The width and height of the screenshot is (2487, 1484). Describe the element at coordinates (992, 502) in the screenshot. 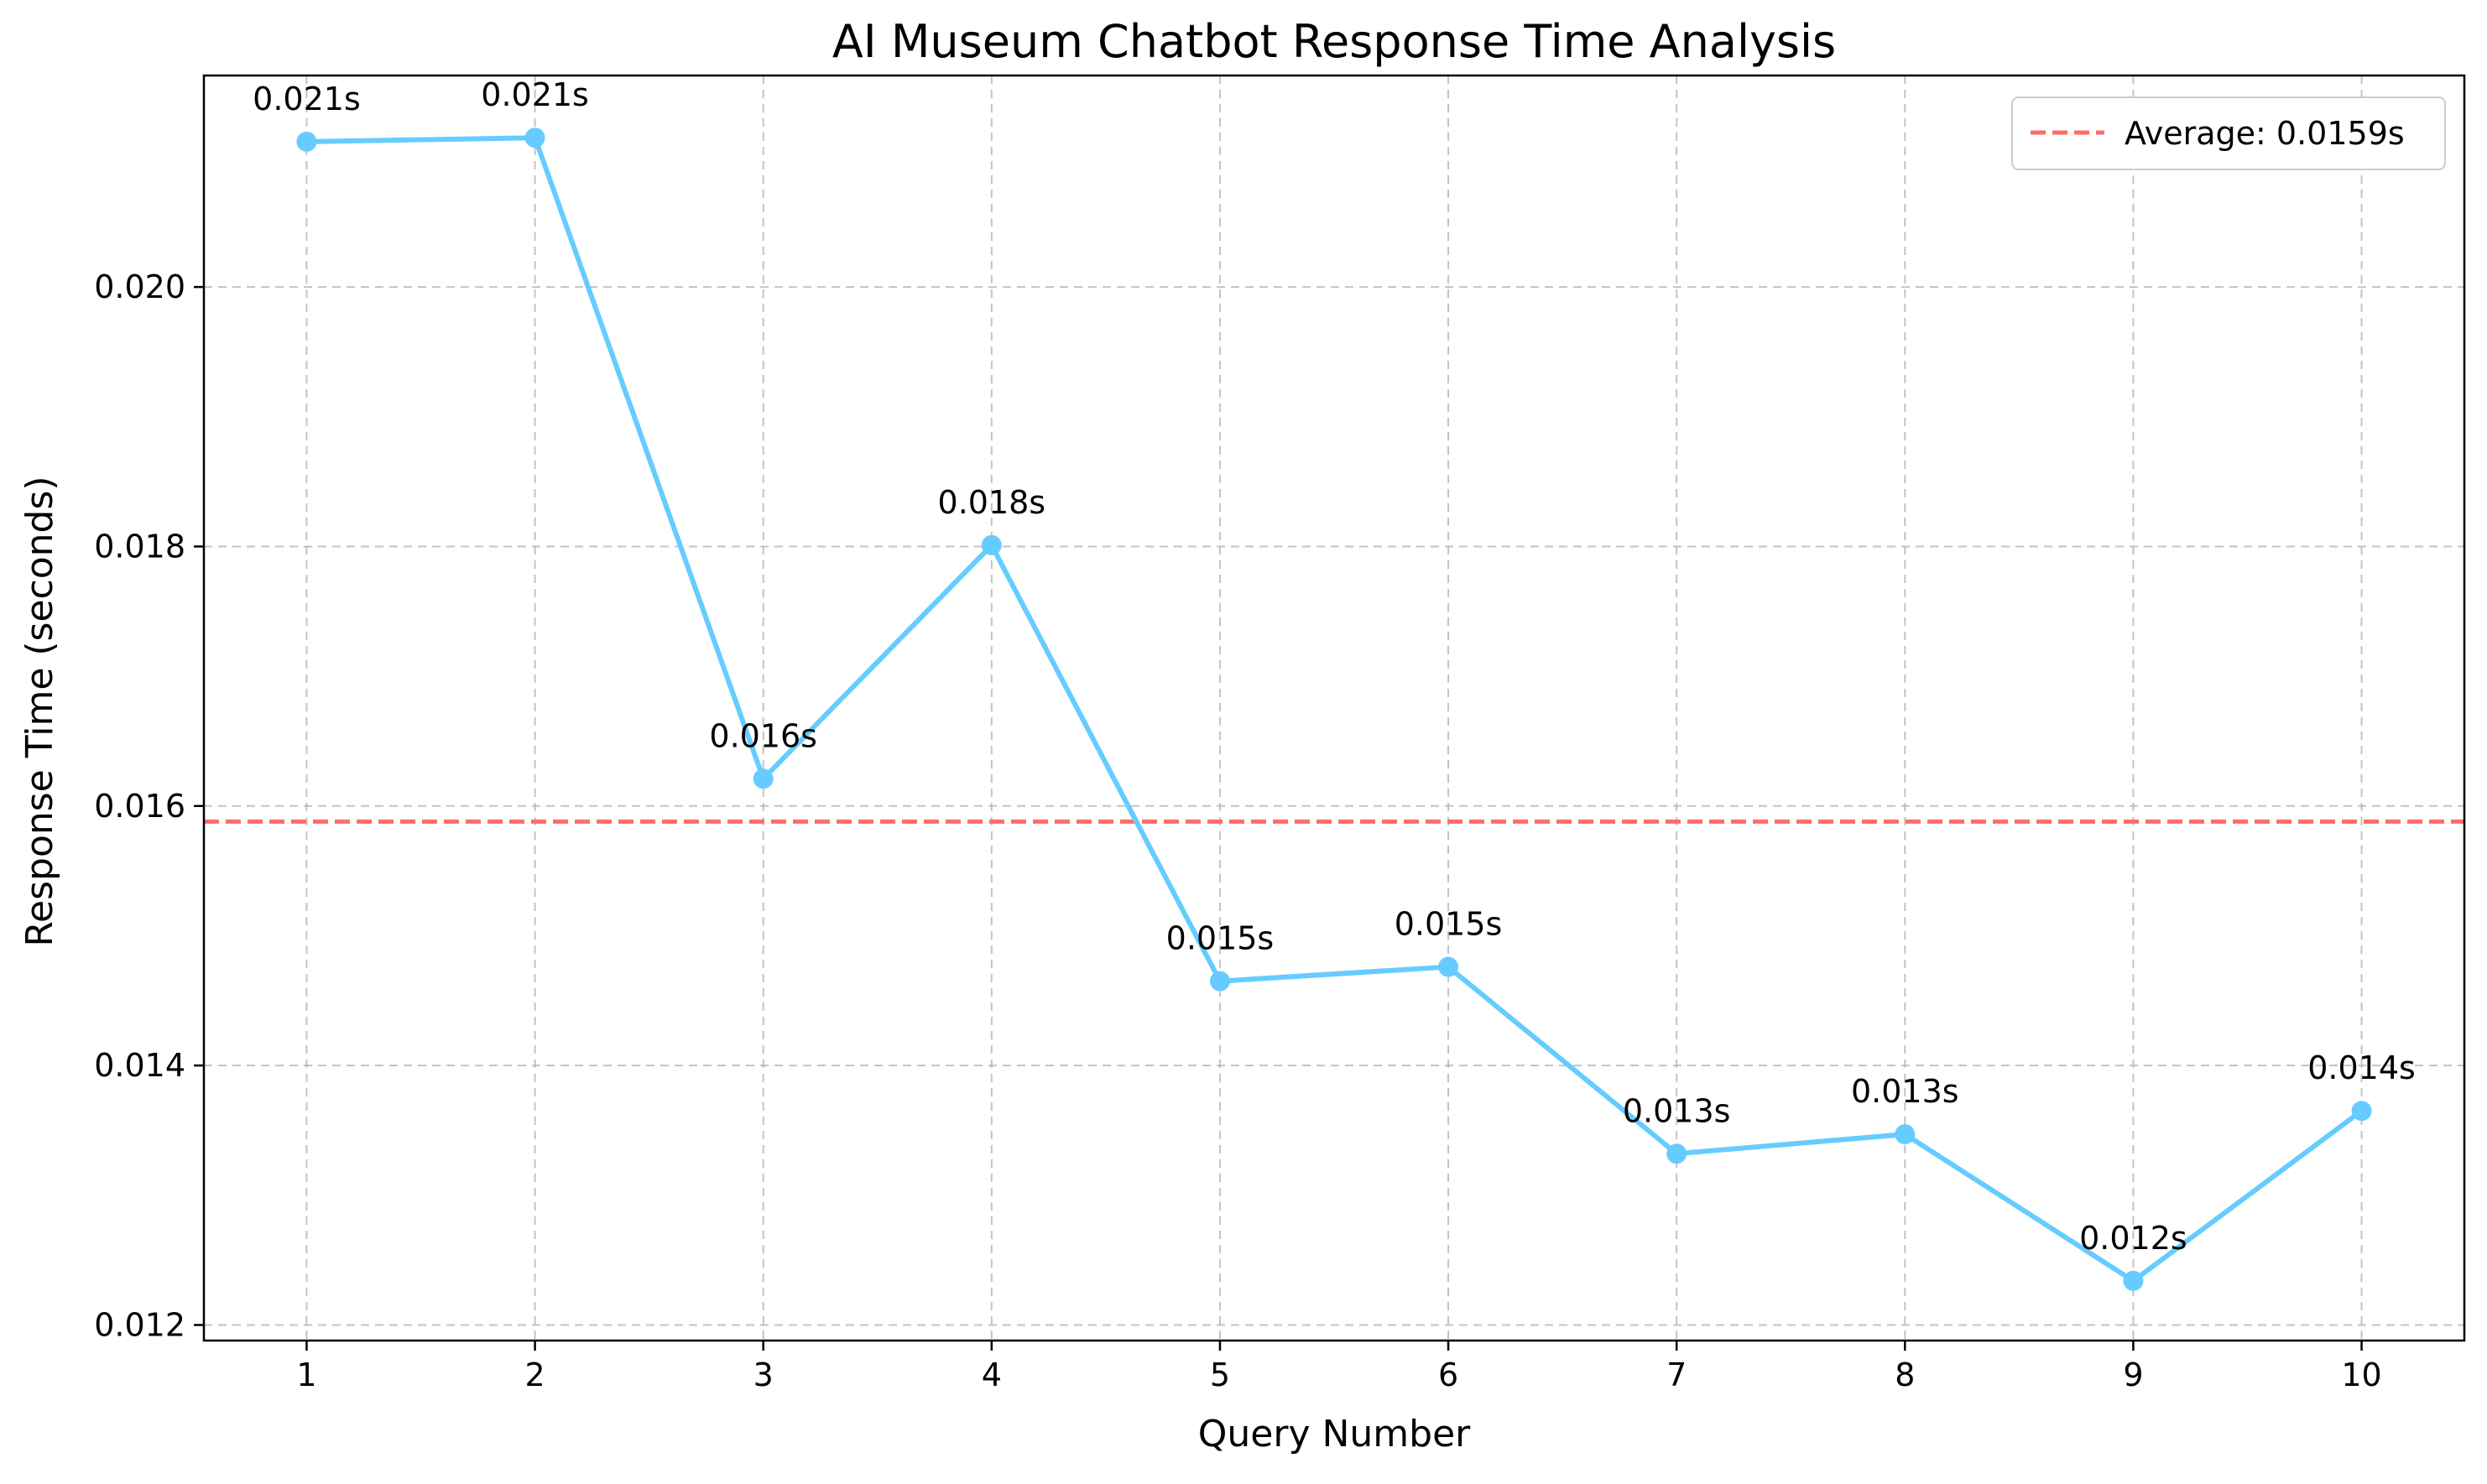

I see `data-label: 0.018s` at that location.